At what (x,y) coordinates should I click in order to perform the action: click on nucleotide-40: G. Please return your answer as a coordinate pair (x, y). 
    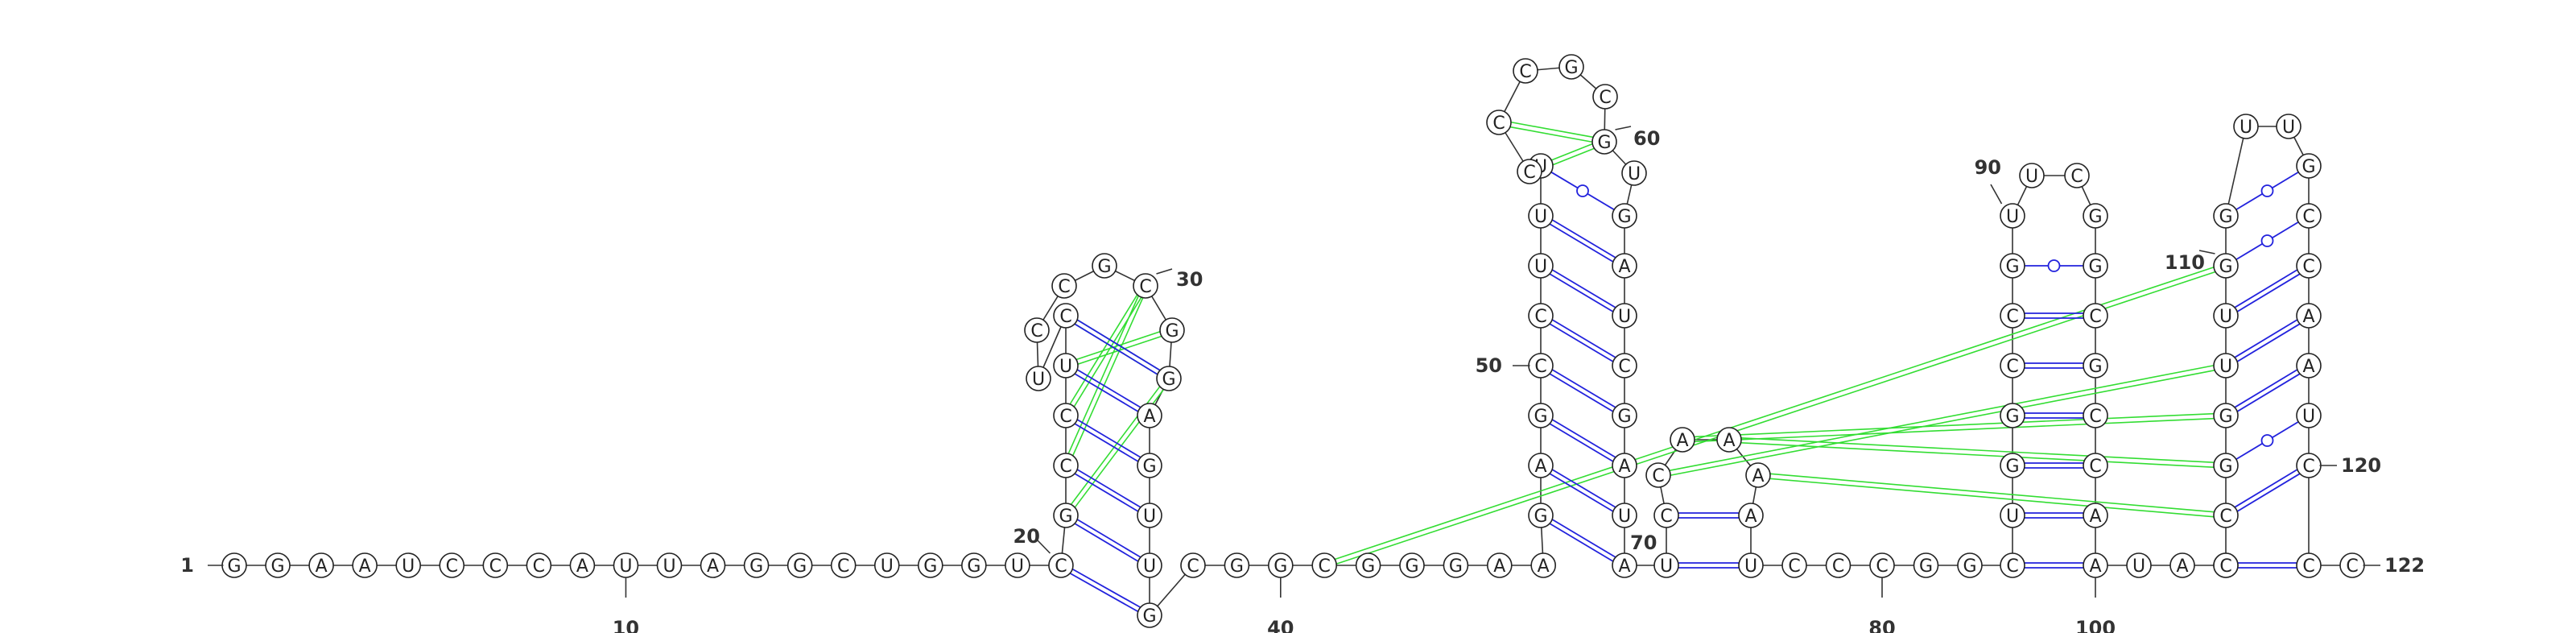
    Looking at the image, I should click on (1281, 565).